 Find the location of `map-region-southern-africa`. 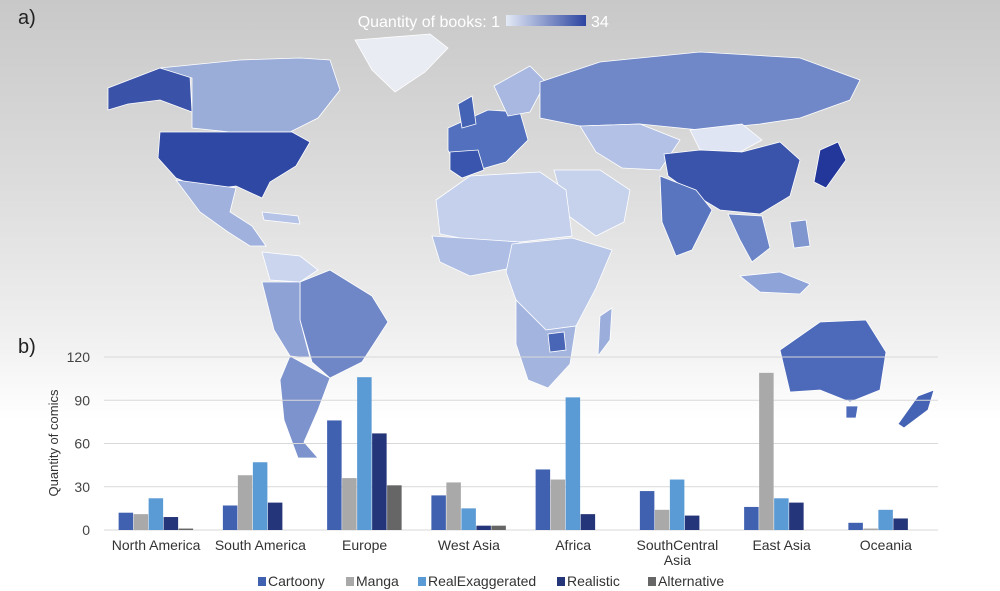

map-region-southern-africa is located at coordinates (546, 344).